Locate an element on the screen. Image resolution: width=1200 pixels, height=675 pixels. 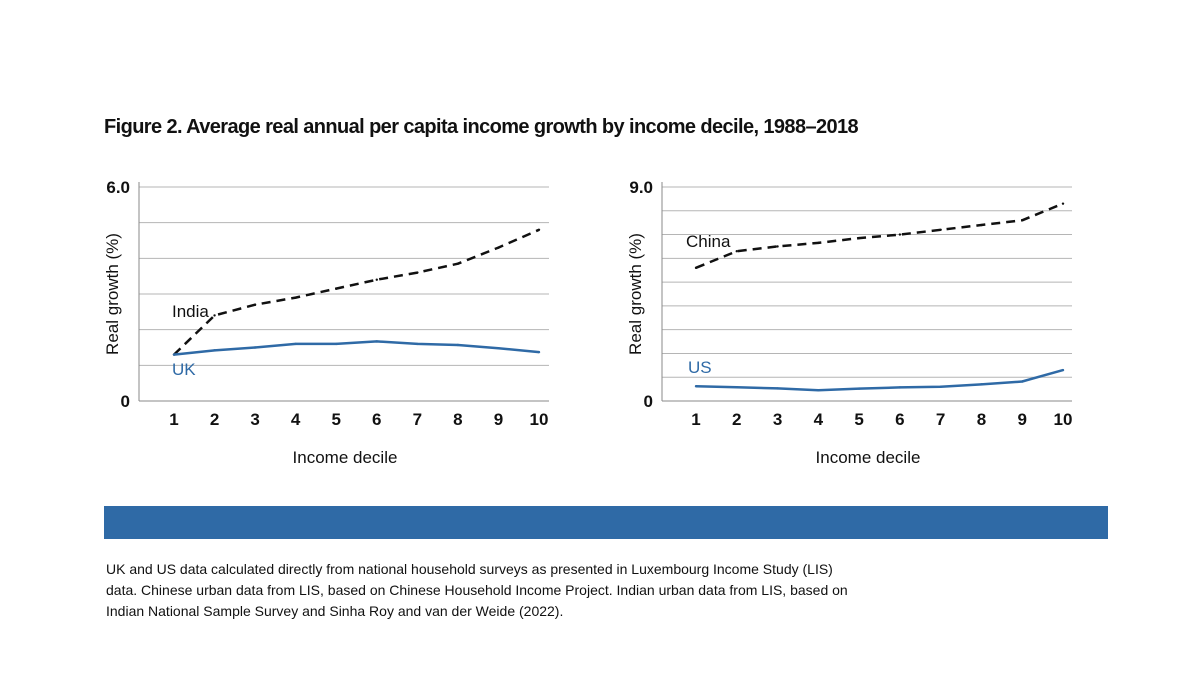
series-line-uk is located at coordinates (356, 348).